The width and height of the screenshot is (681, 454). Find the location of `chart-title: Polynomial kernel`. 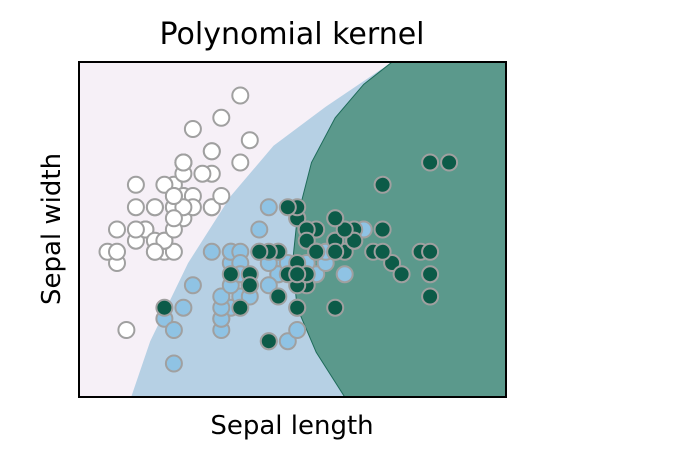

chart-title: Polynomial kernel is located at coordinates (291, 34).